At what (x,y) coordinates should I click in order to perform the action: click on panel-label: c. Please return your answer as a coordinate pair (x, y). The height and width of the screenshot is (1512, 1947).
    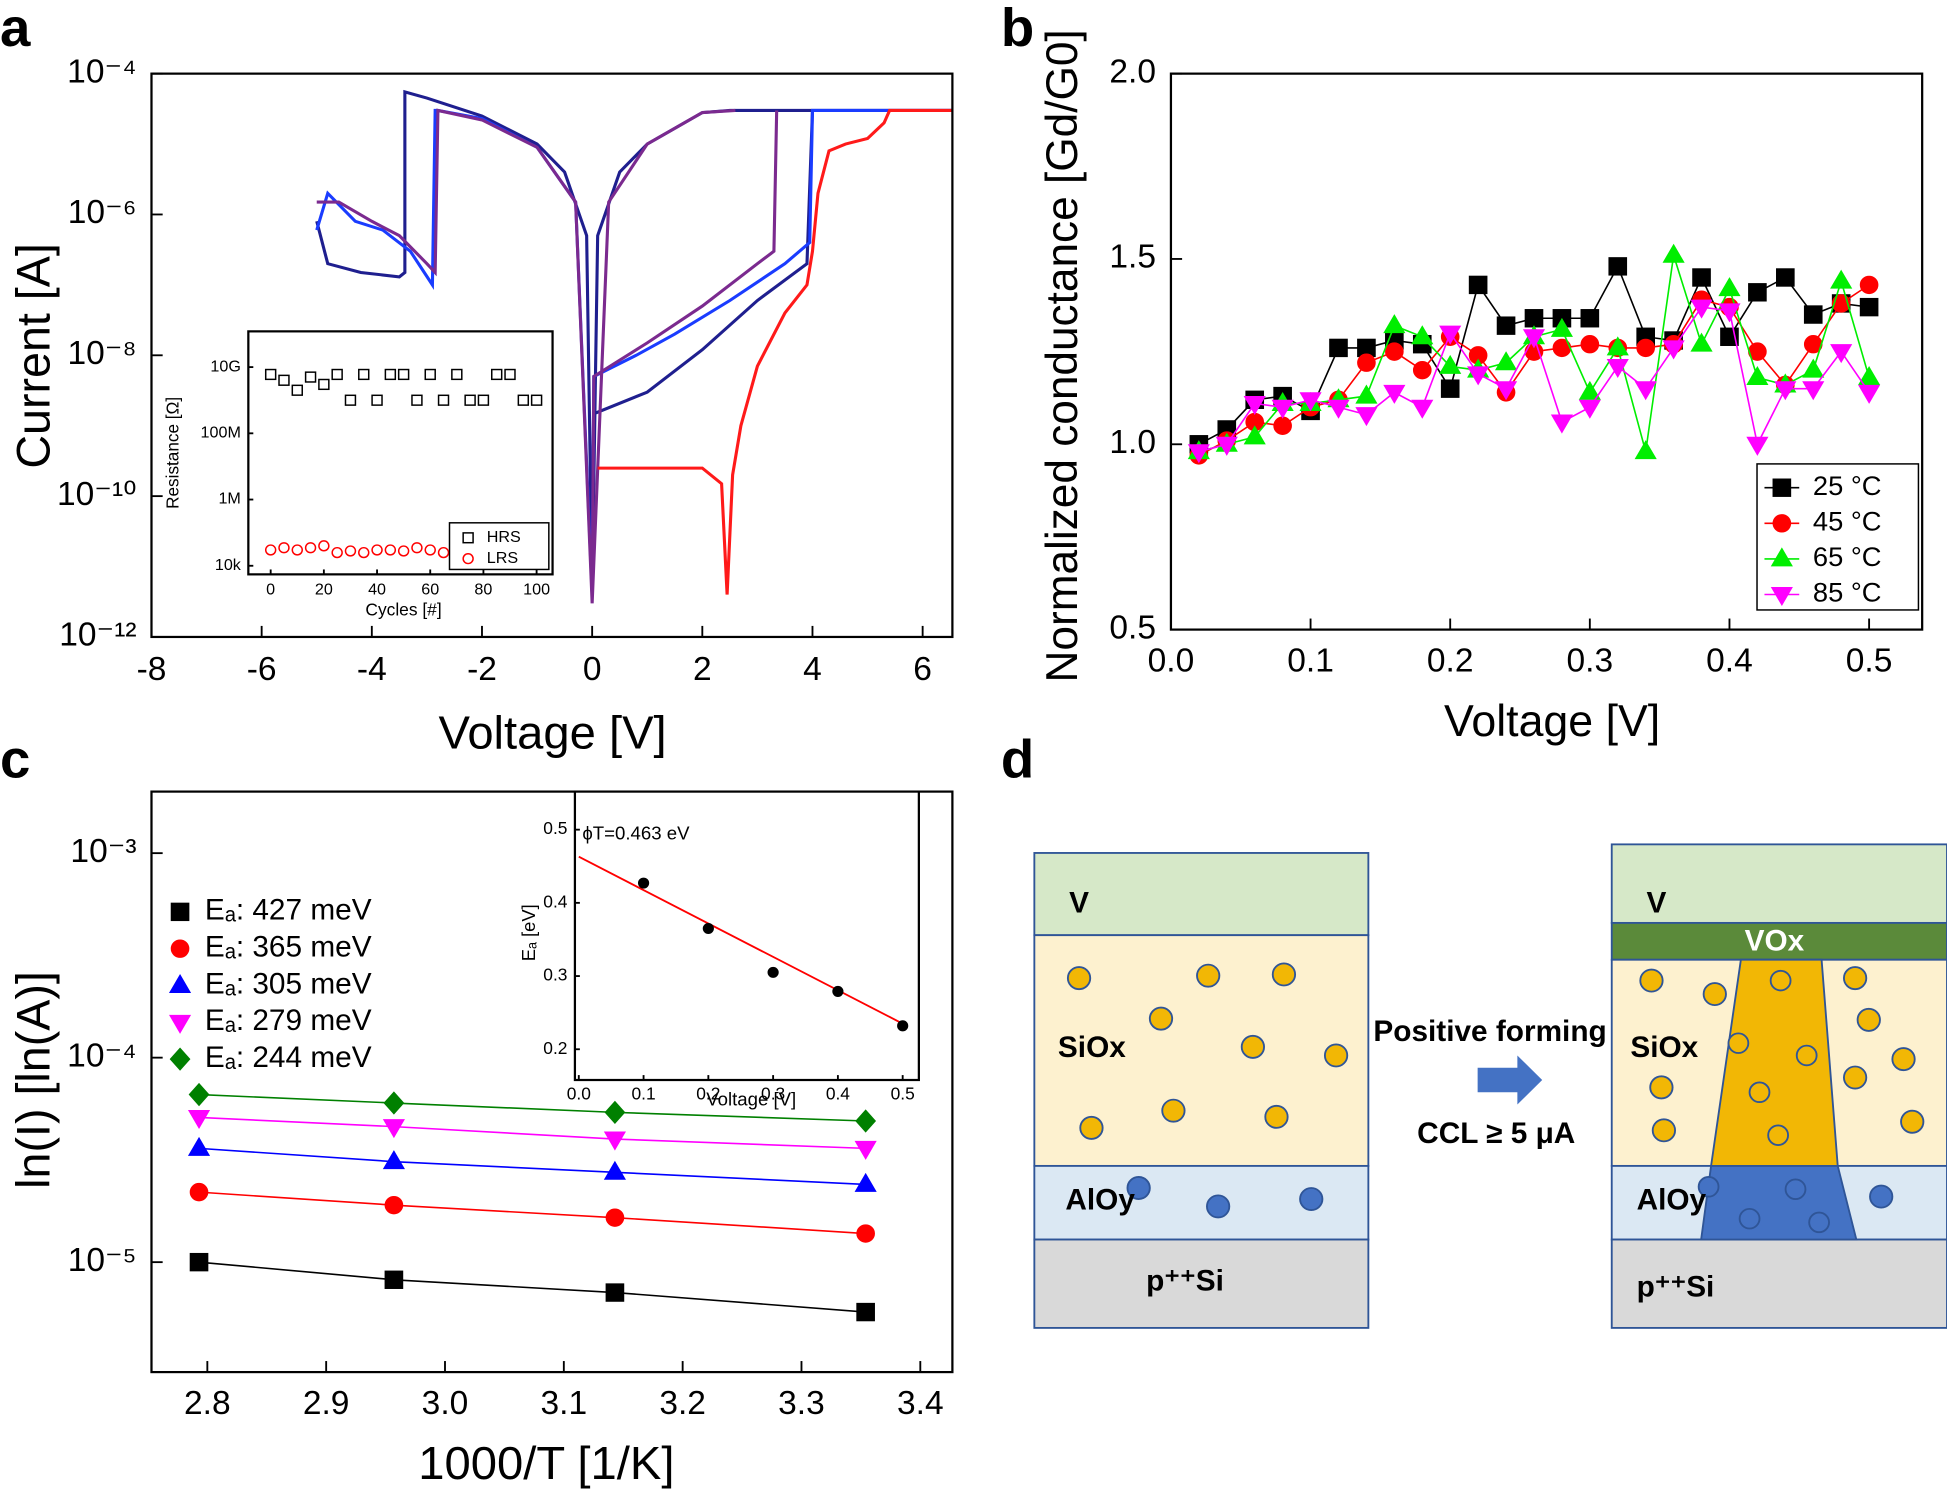
    Looking at the image, I should click on (15, 759).